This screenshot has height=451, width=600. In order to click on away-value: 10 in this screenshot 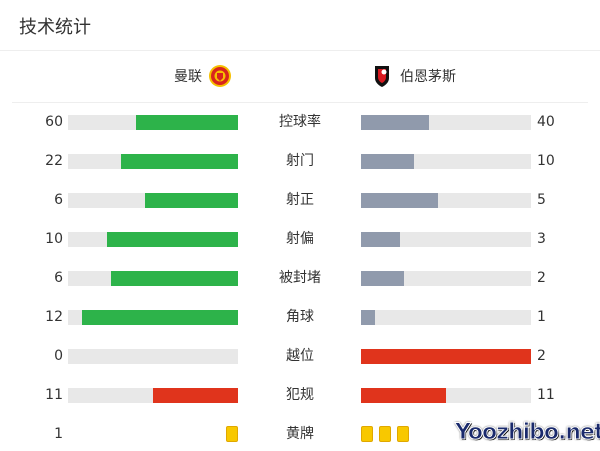, I will do `click(546, 161)`.